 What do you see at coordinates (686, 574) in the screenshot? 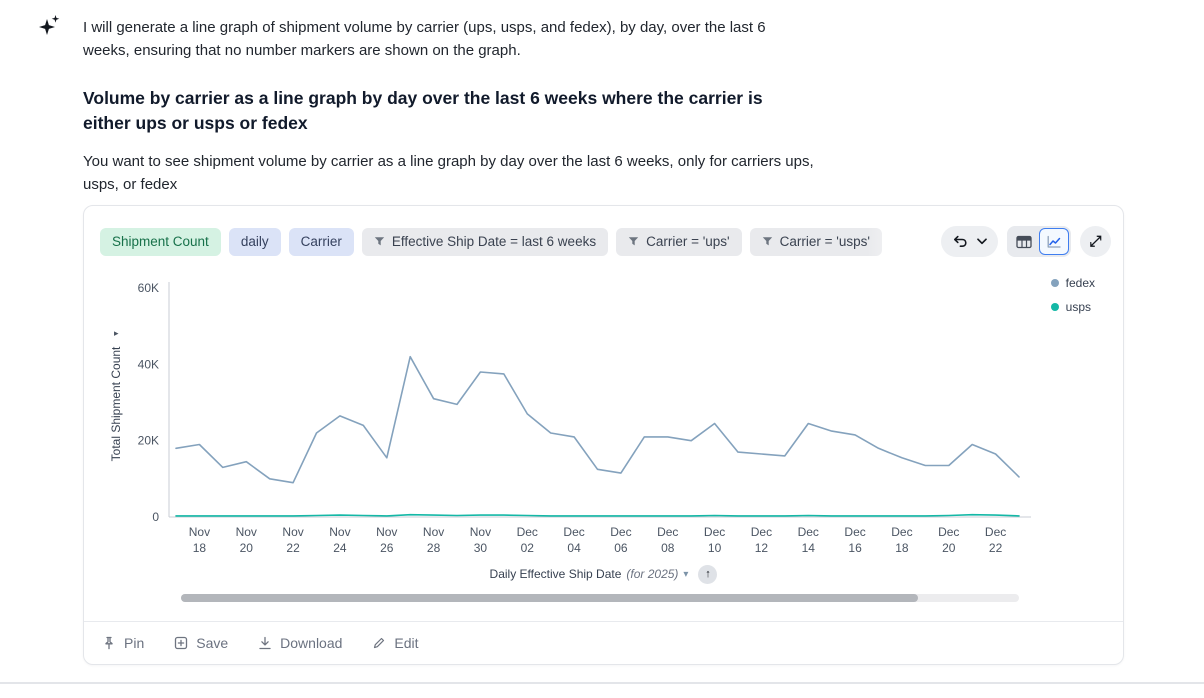
I see `caret-down-icon: ▾` at bounding box center [686, 574].